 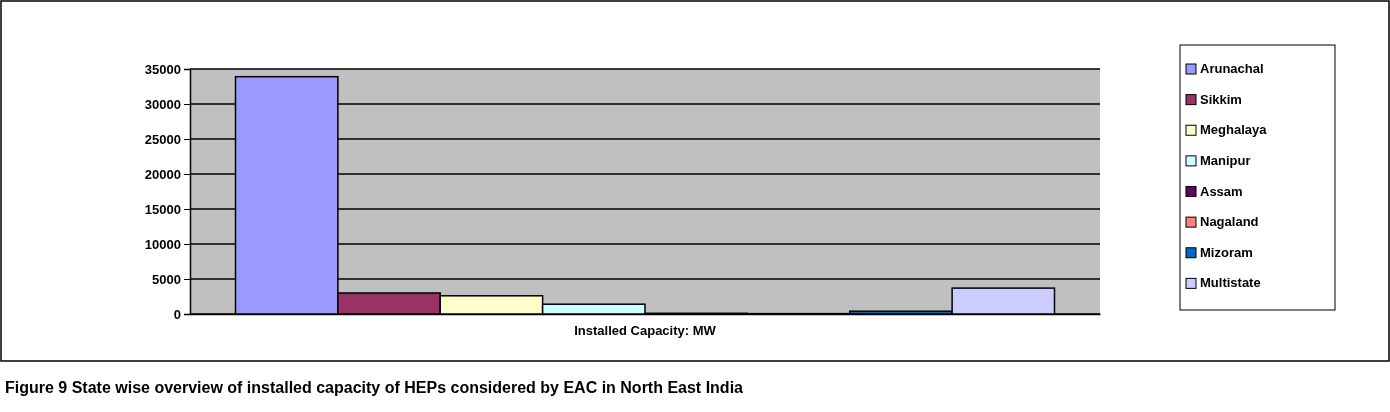 What do you see at coordinates (1225, 160) in the screenshot?
I see `legend-label: Manipur` at bounding box center [1225, 160].